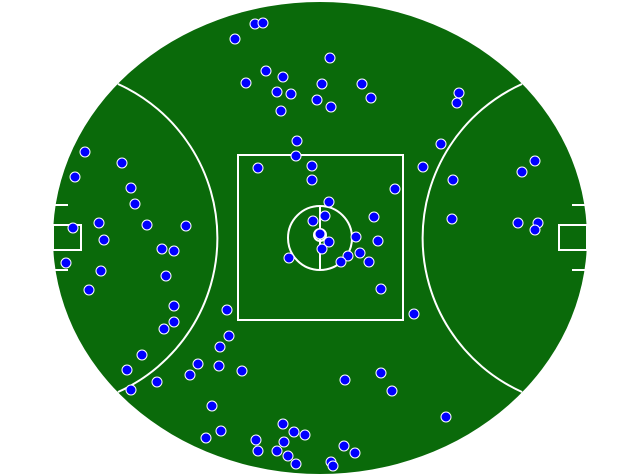 The height and width of the screenshot is (476, 640). Describe the element at coordinates (67, 237) in the screenshot. I see `left-goal-square` at that location.